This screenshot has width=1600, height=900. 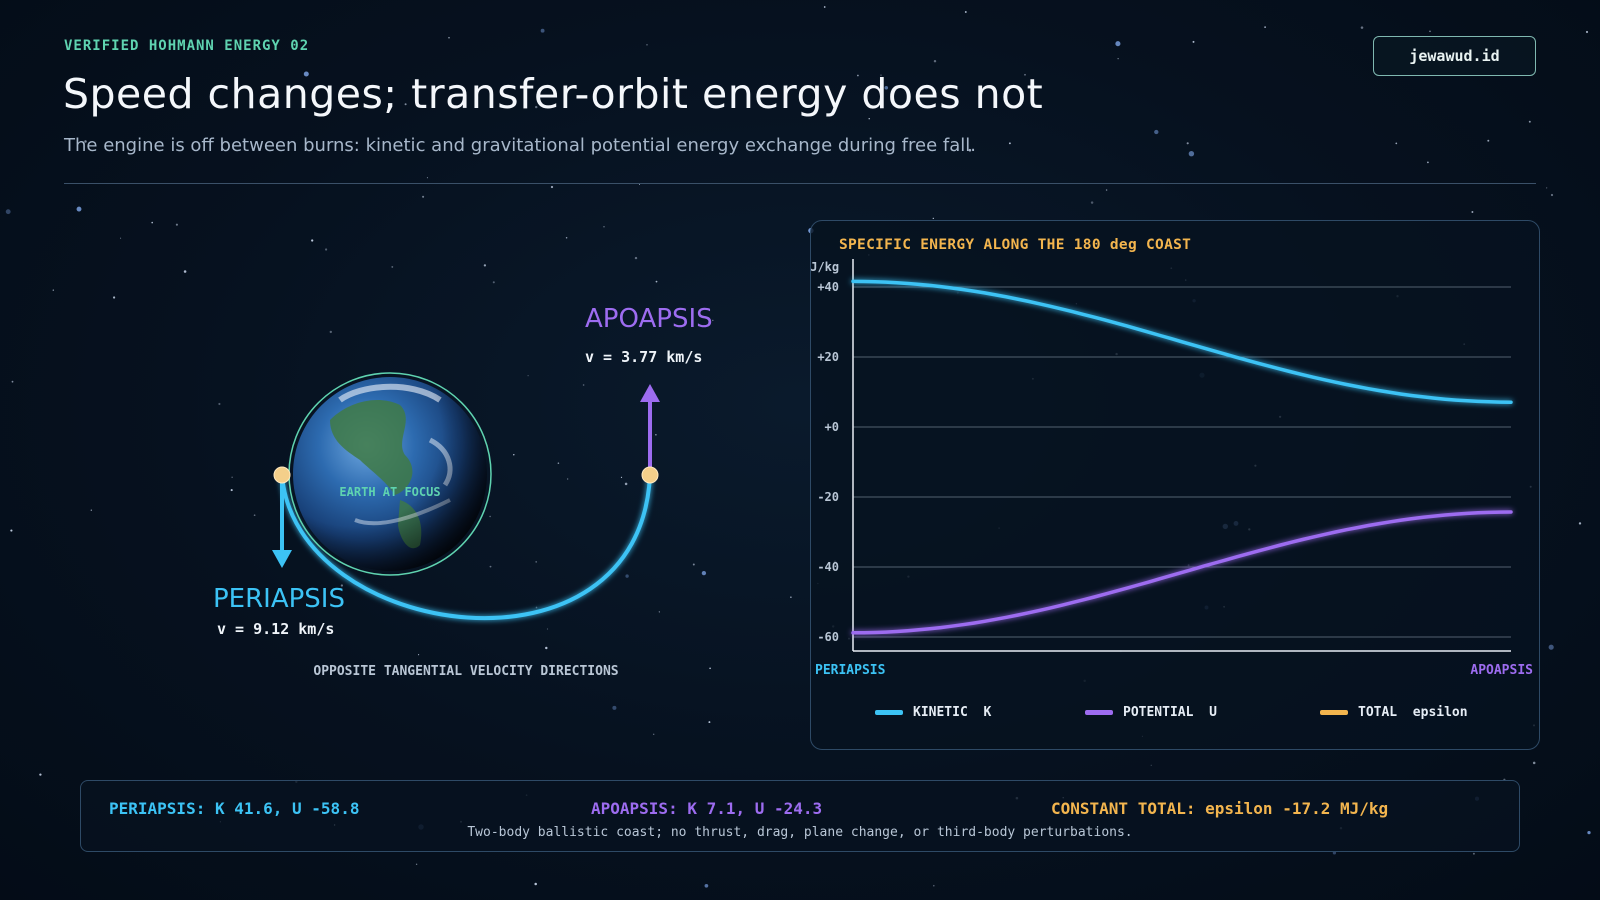 I want to click on legend-label: POTENTIAL U, so click(x=1170, y=712).